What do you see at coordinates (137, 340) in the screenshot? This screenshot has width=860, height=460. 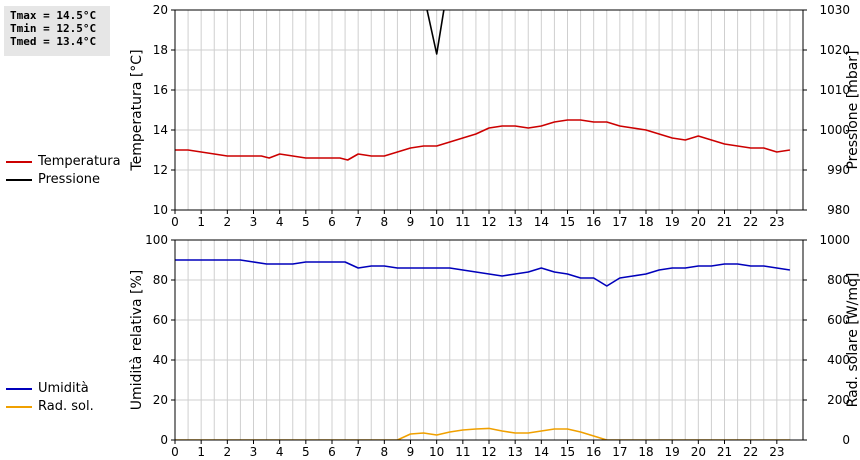 I see `y-axis-label: Umidità relativa [%]` at bounding box center [137, 340].